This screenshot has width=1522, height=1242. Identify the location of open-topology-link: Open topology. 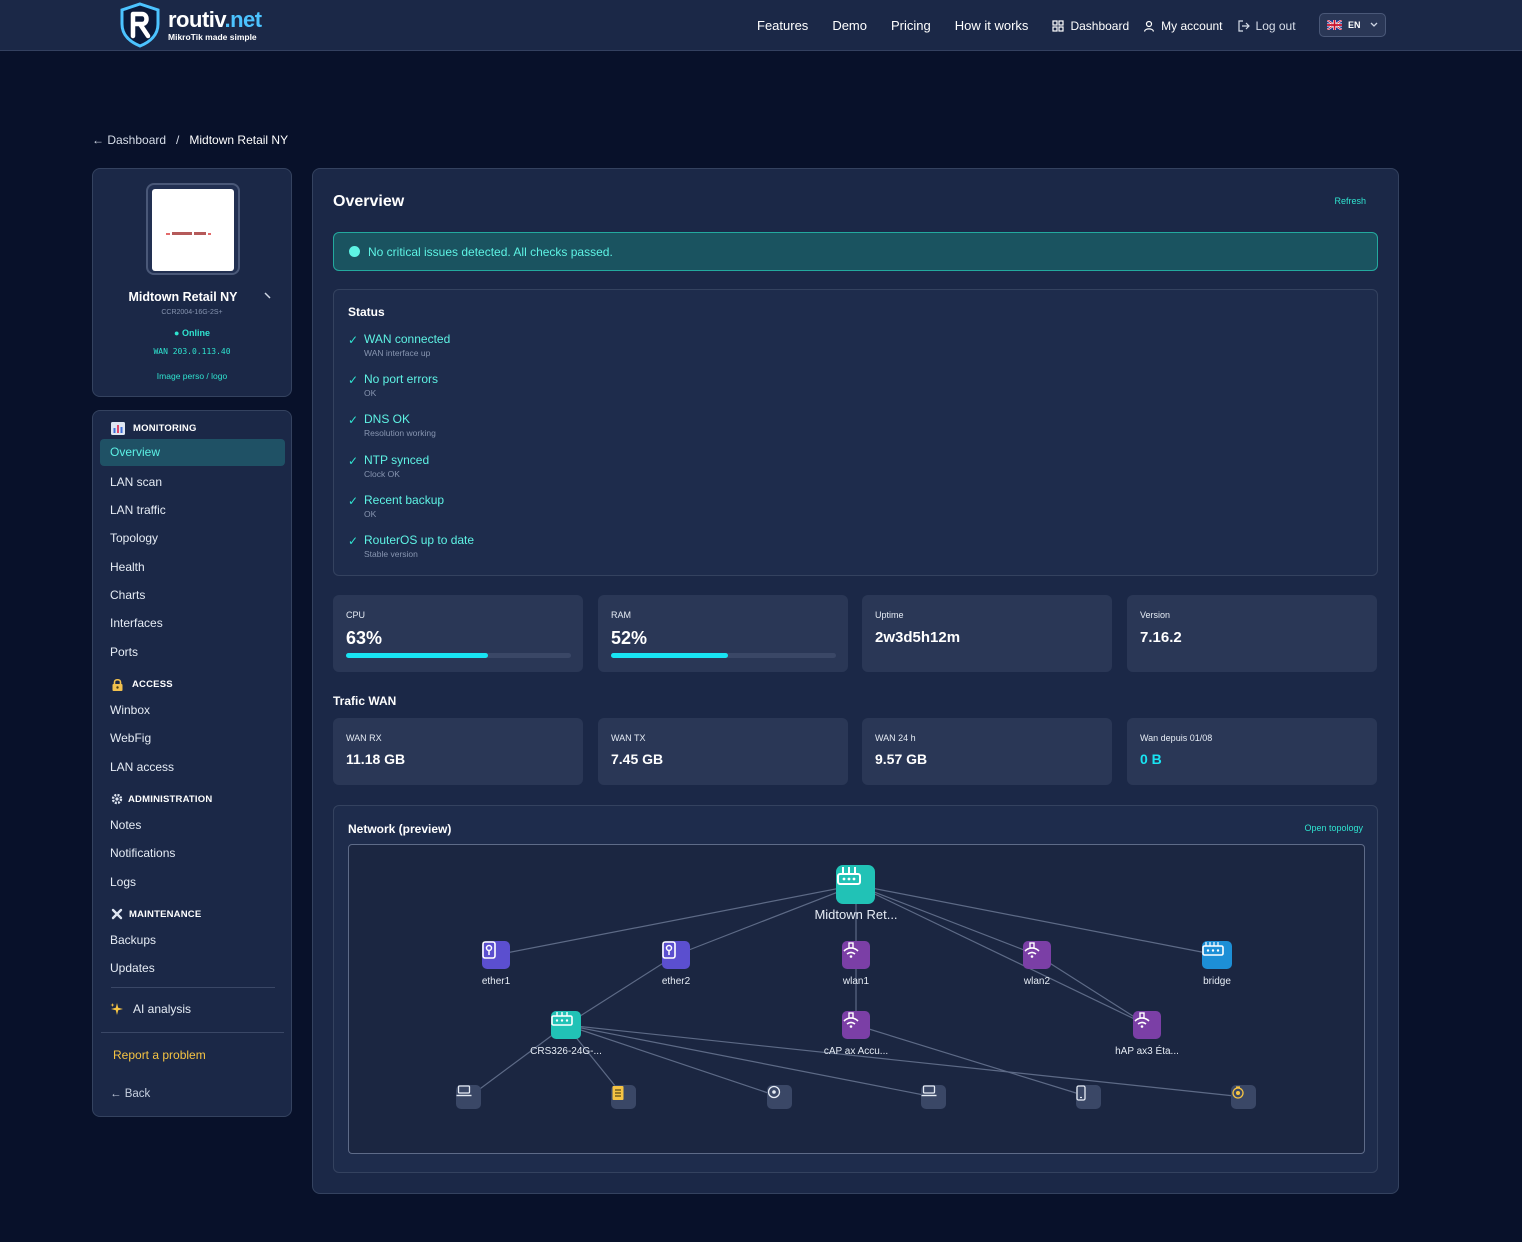
(1333, 828).